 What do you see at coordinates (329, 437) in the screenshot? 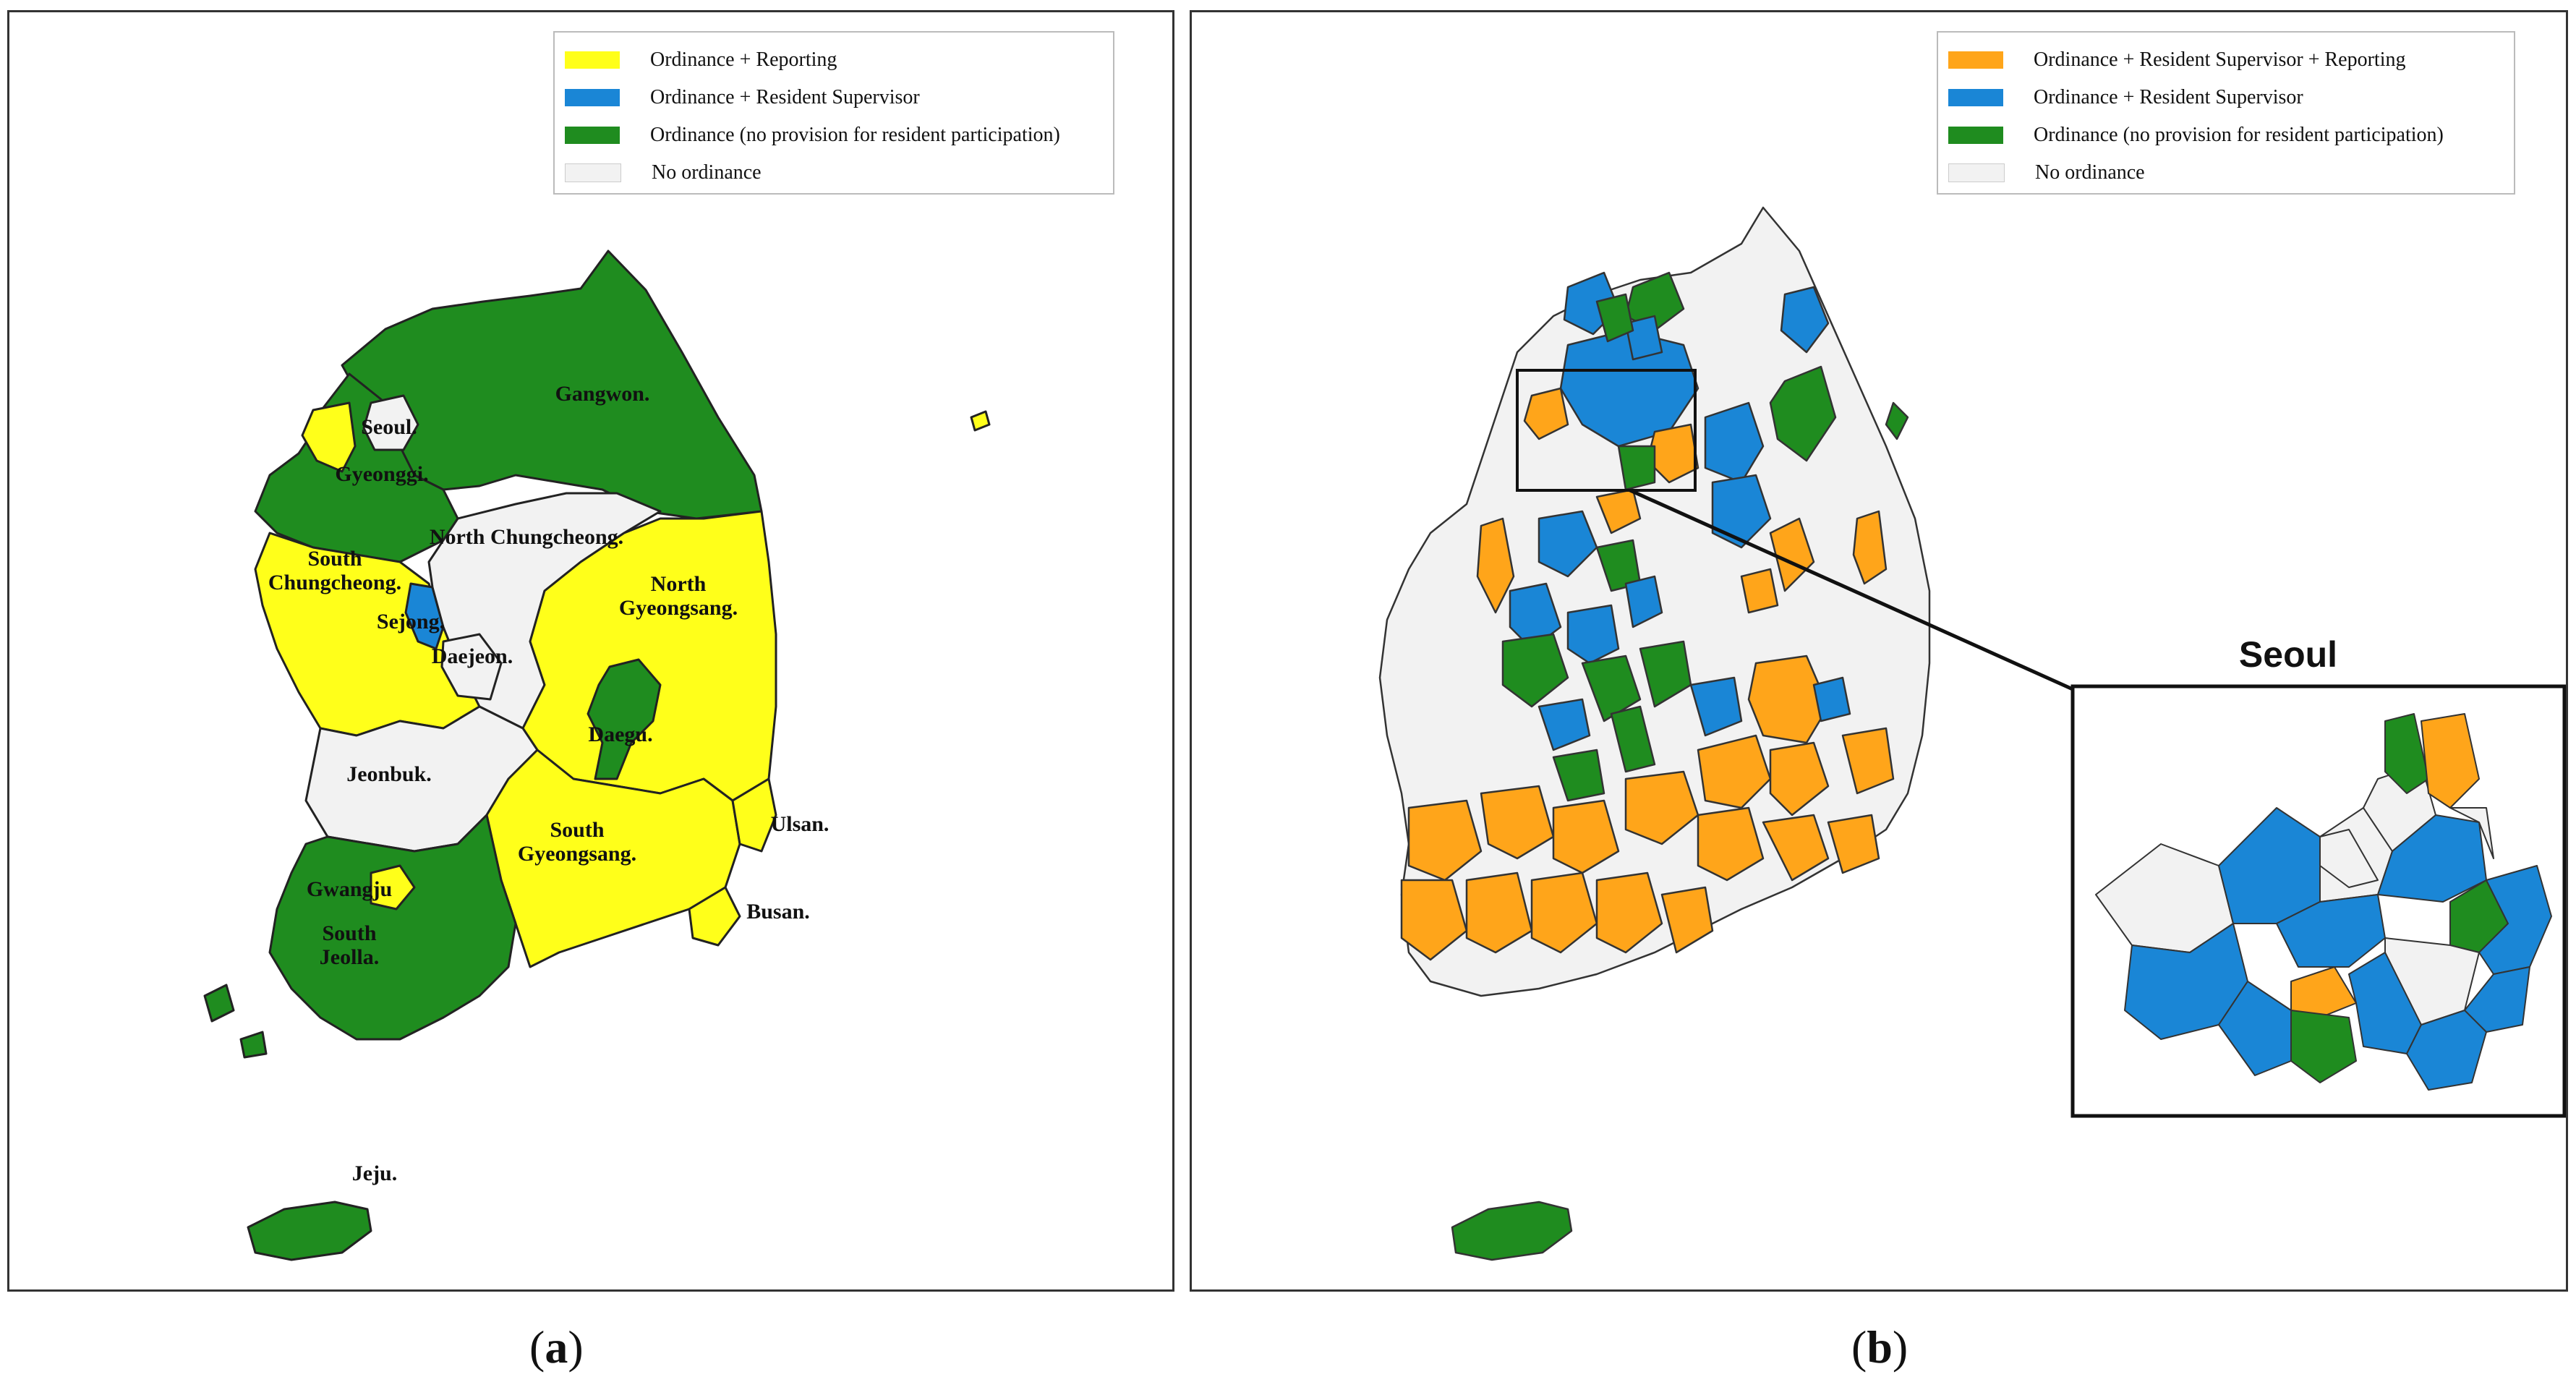
I see `region-incheon` at bounding box center [329, 437].